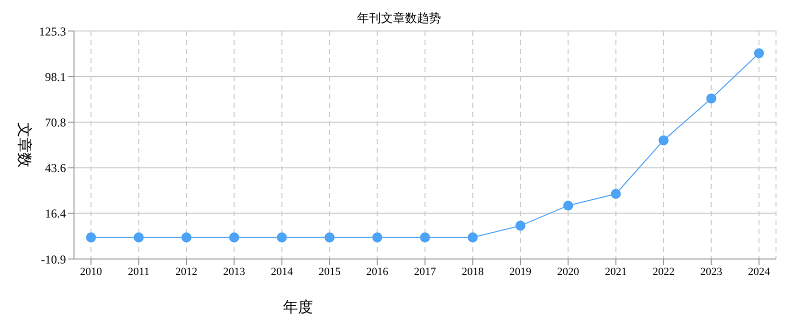 The image size is (798, 330). Describe the element at coordinates (425, 272) in the screenshot. I see `x-tick-label: 2017` at that location.